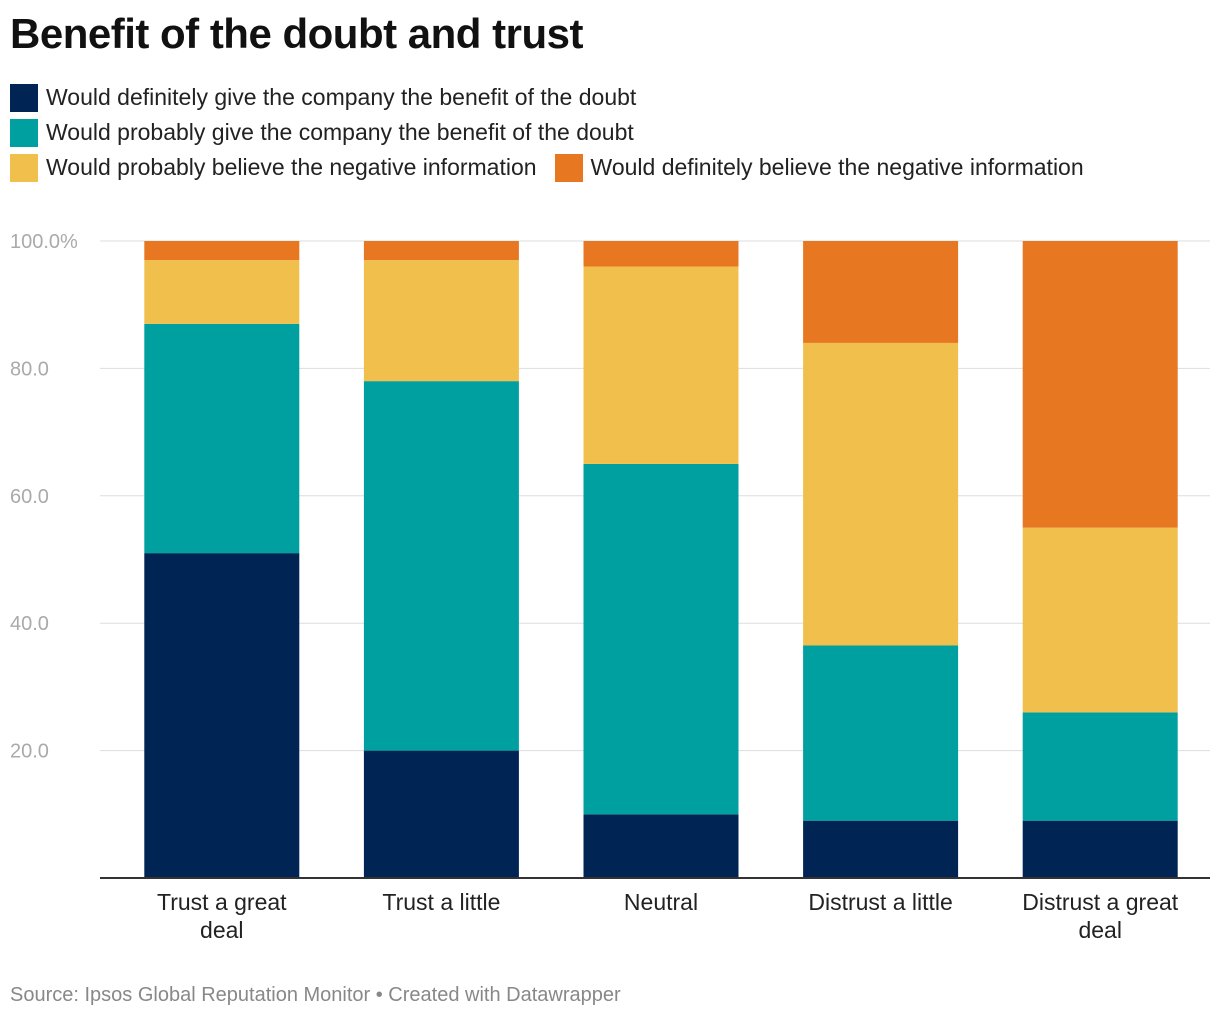 The width and height of the screenshot is (1220, 1020). Describe the element at coordinates (296, 33) in the screenshot. I see `chart-title: Benefit of the doubt and trust` at that location.